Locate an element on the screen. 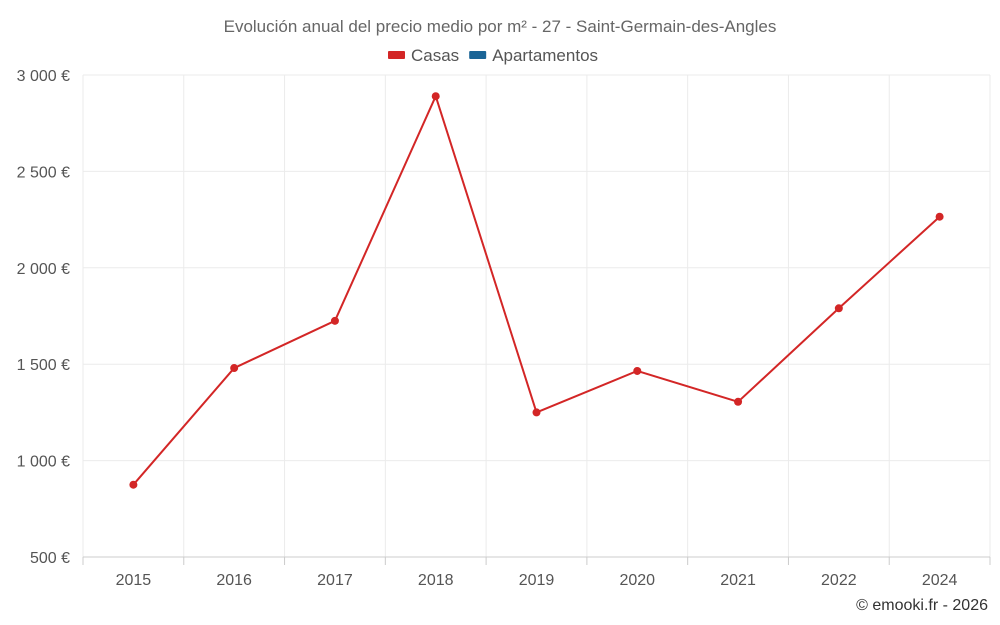  x-tick-label: 2024 is located at coordinates (940, 580).